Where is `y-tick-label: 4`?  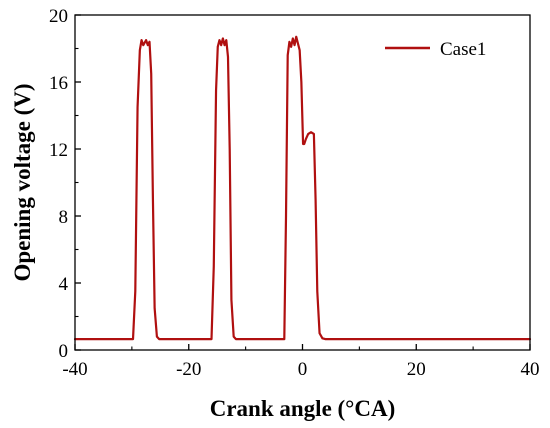
y-tick-label: 4 is located at coordinates (64, 284).